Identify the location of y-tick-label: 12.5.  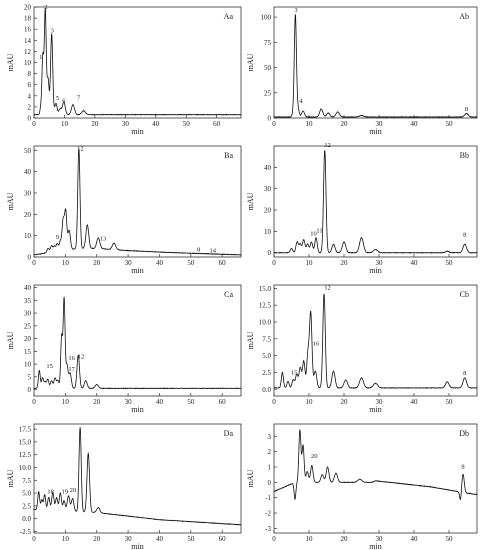
(265, 306).